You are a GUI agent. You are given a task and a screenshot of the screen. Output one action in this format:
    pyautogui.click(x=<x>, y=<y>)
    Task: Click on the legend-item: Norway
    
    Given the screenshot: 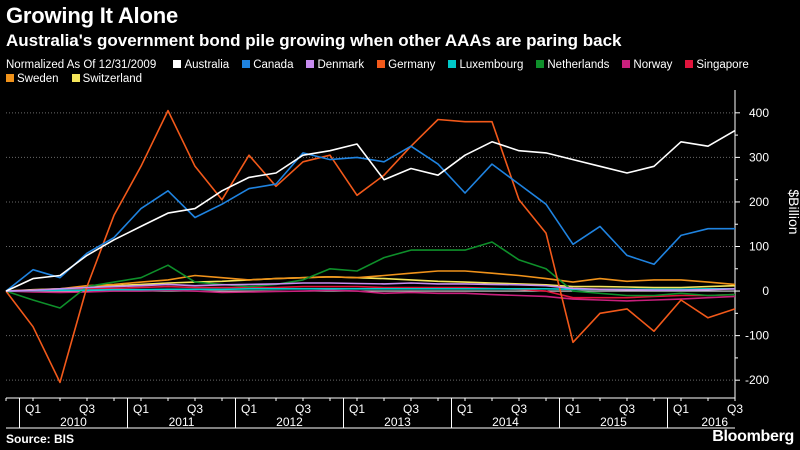 What is the action you would take?
    pyautogui.click(x=647, y=65)
    